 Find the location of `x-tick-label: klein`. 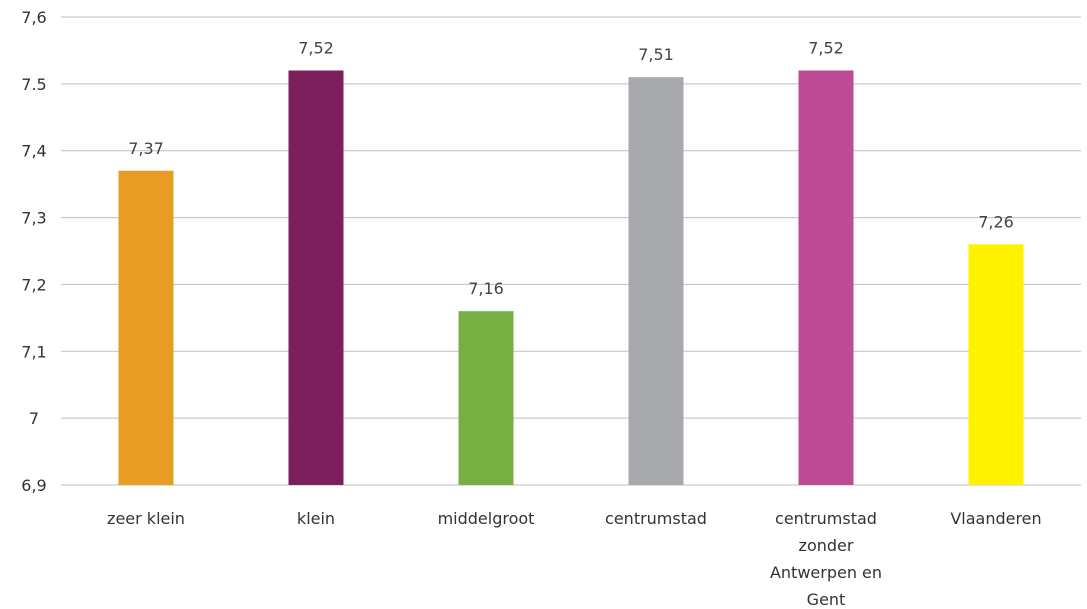

x-tick-label: klein is located at coordinates (316, 518).